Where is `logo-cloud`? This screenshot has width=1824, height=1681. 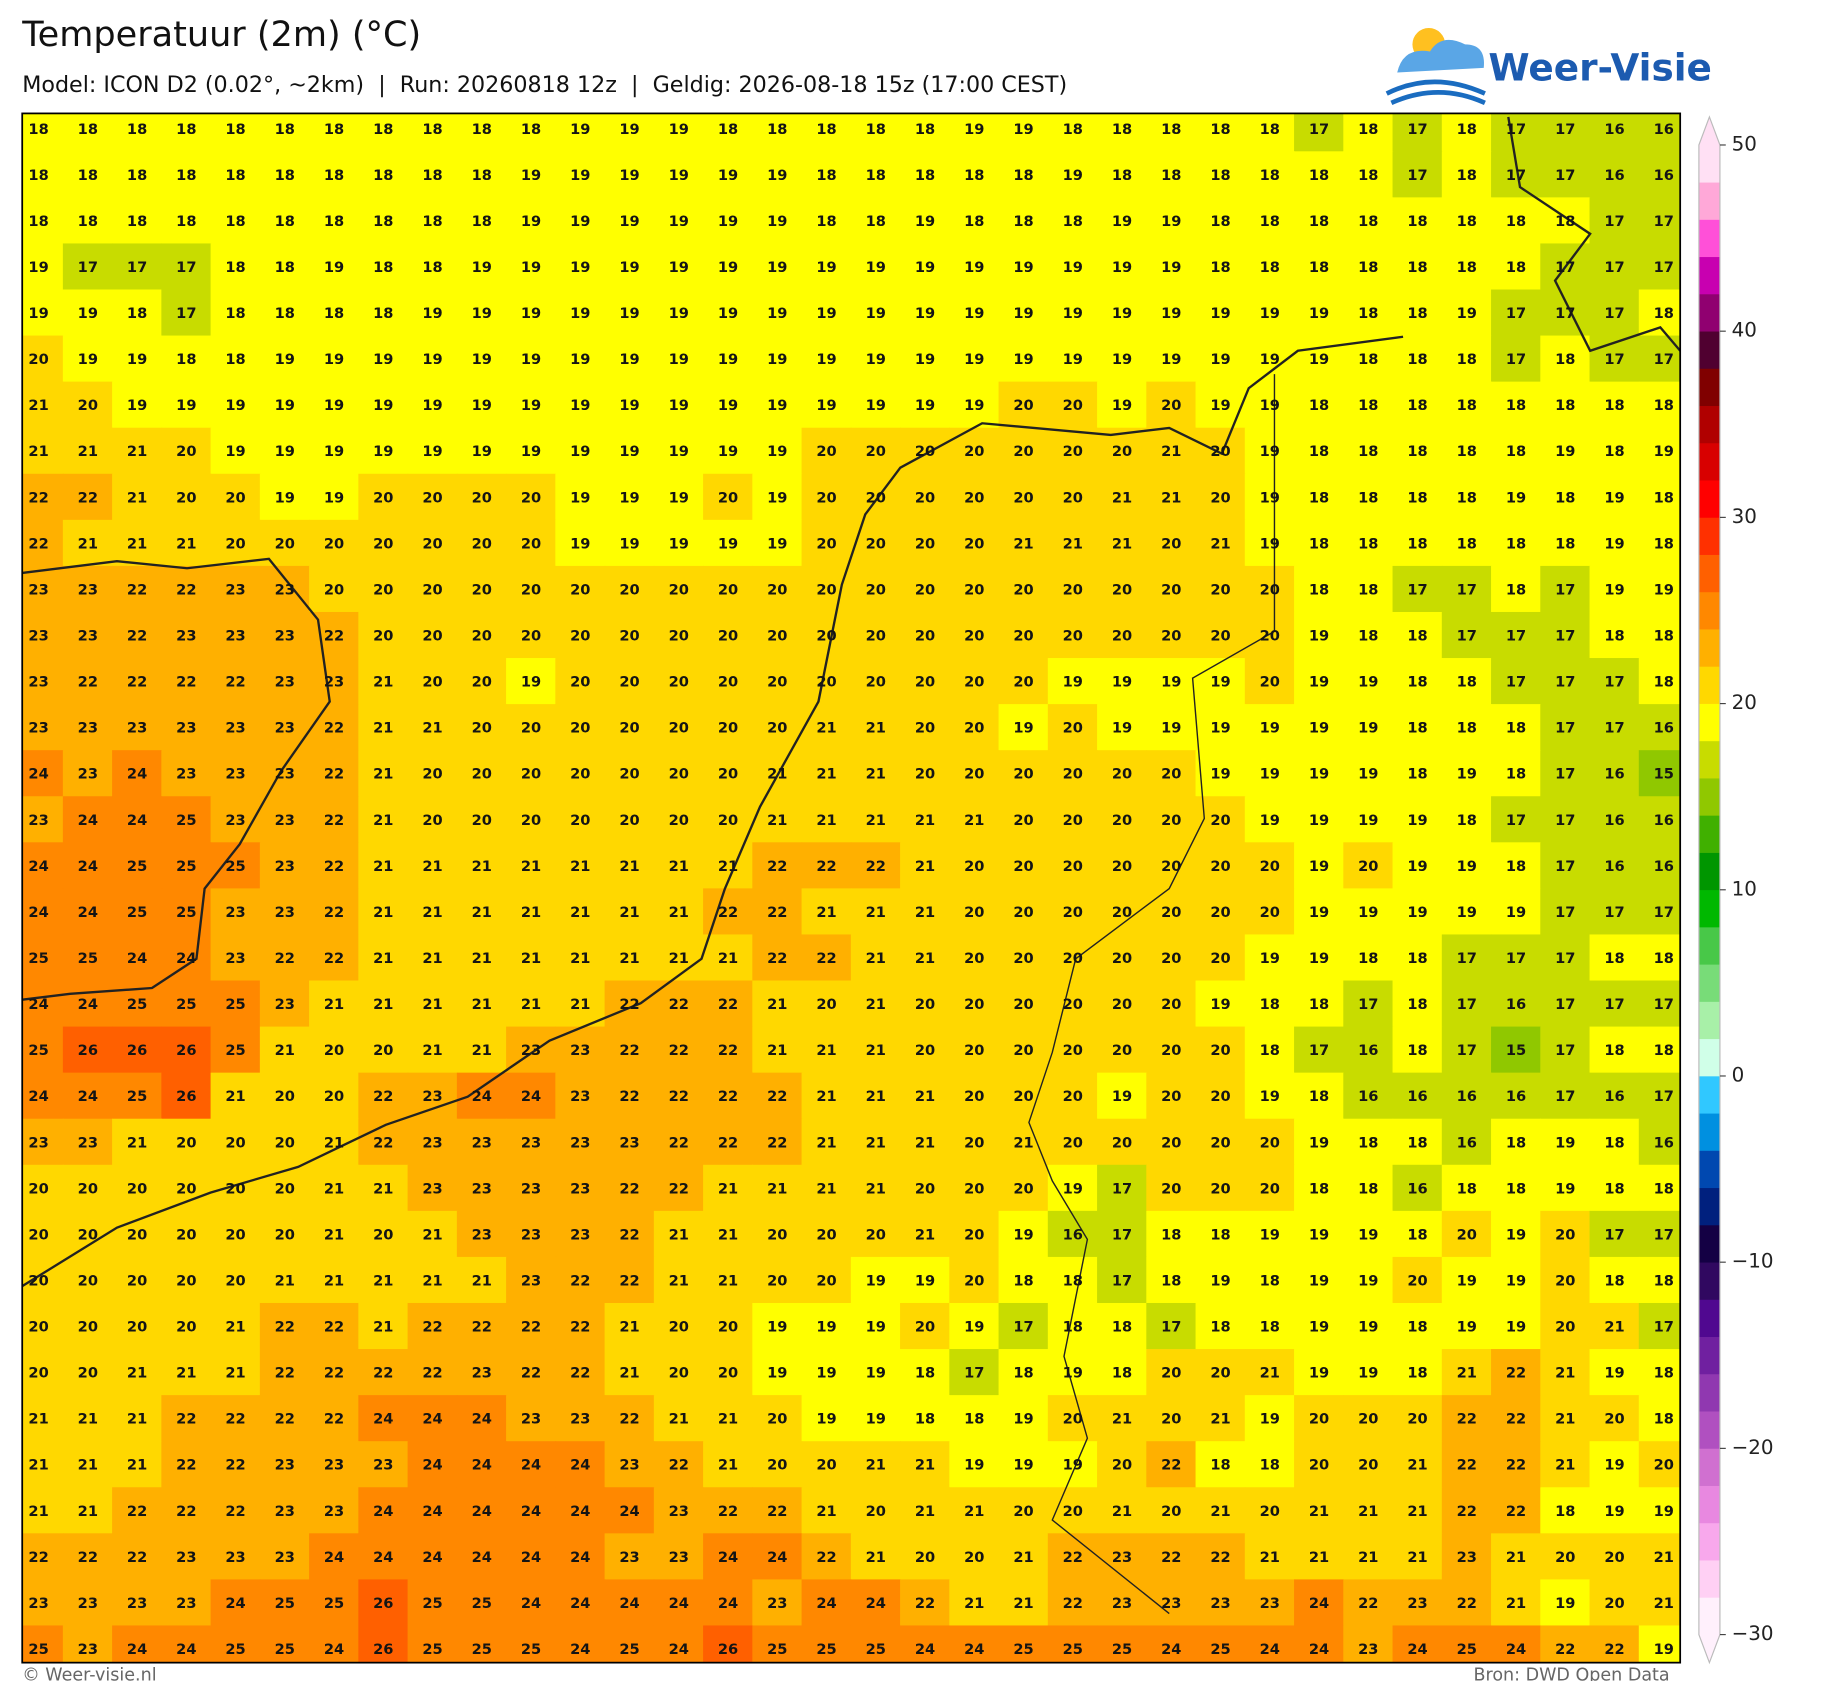
logo-cloud is located at coordinates (1440, 56).